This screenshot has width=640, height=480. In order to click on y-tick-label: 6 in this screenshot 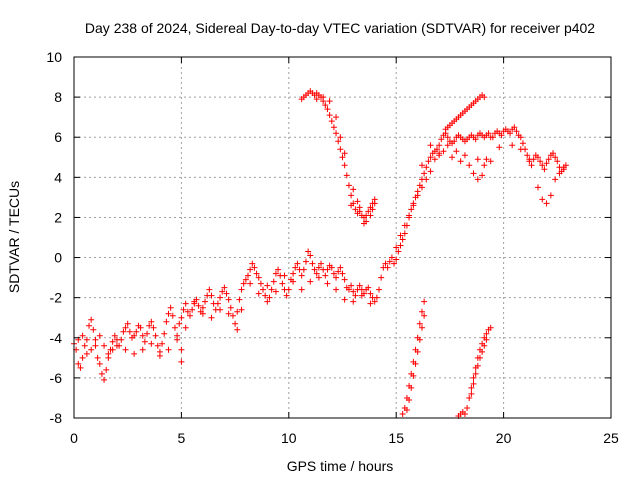, I will do `click(58, 137)`.